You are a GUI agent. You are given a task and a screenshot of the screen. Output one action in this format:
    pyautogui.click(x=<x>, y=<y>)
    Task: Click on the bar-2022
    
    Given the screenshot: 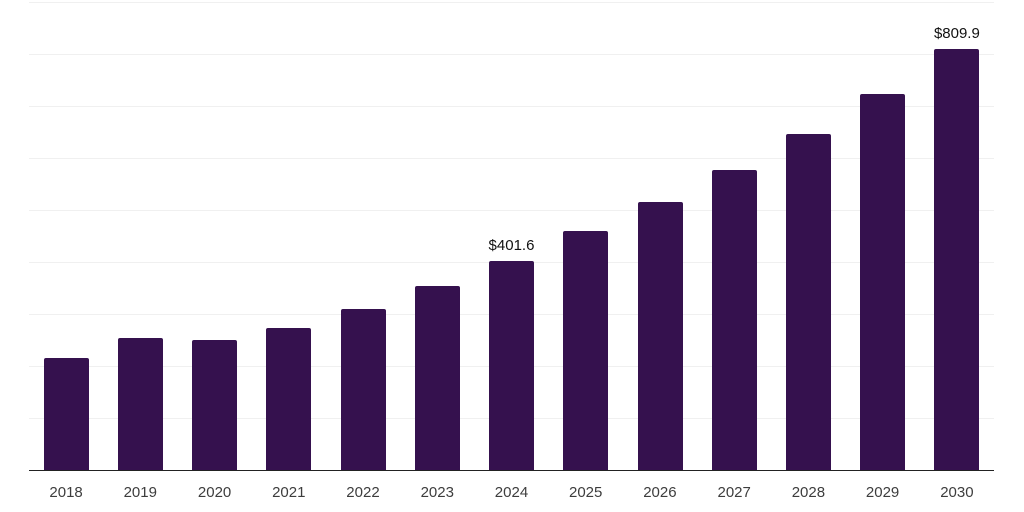 What is the action you would take?
    pyautogui.click(x=363, y=389)
    